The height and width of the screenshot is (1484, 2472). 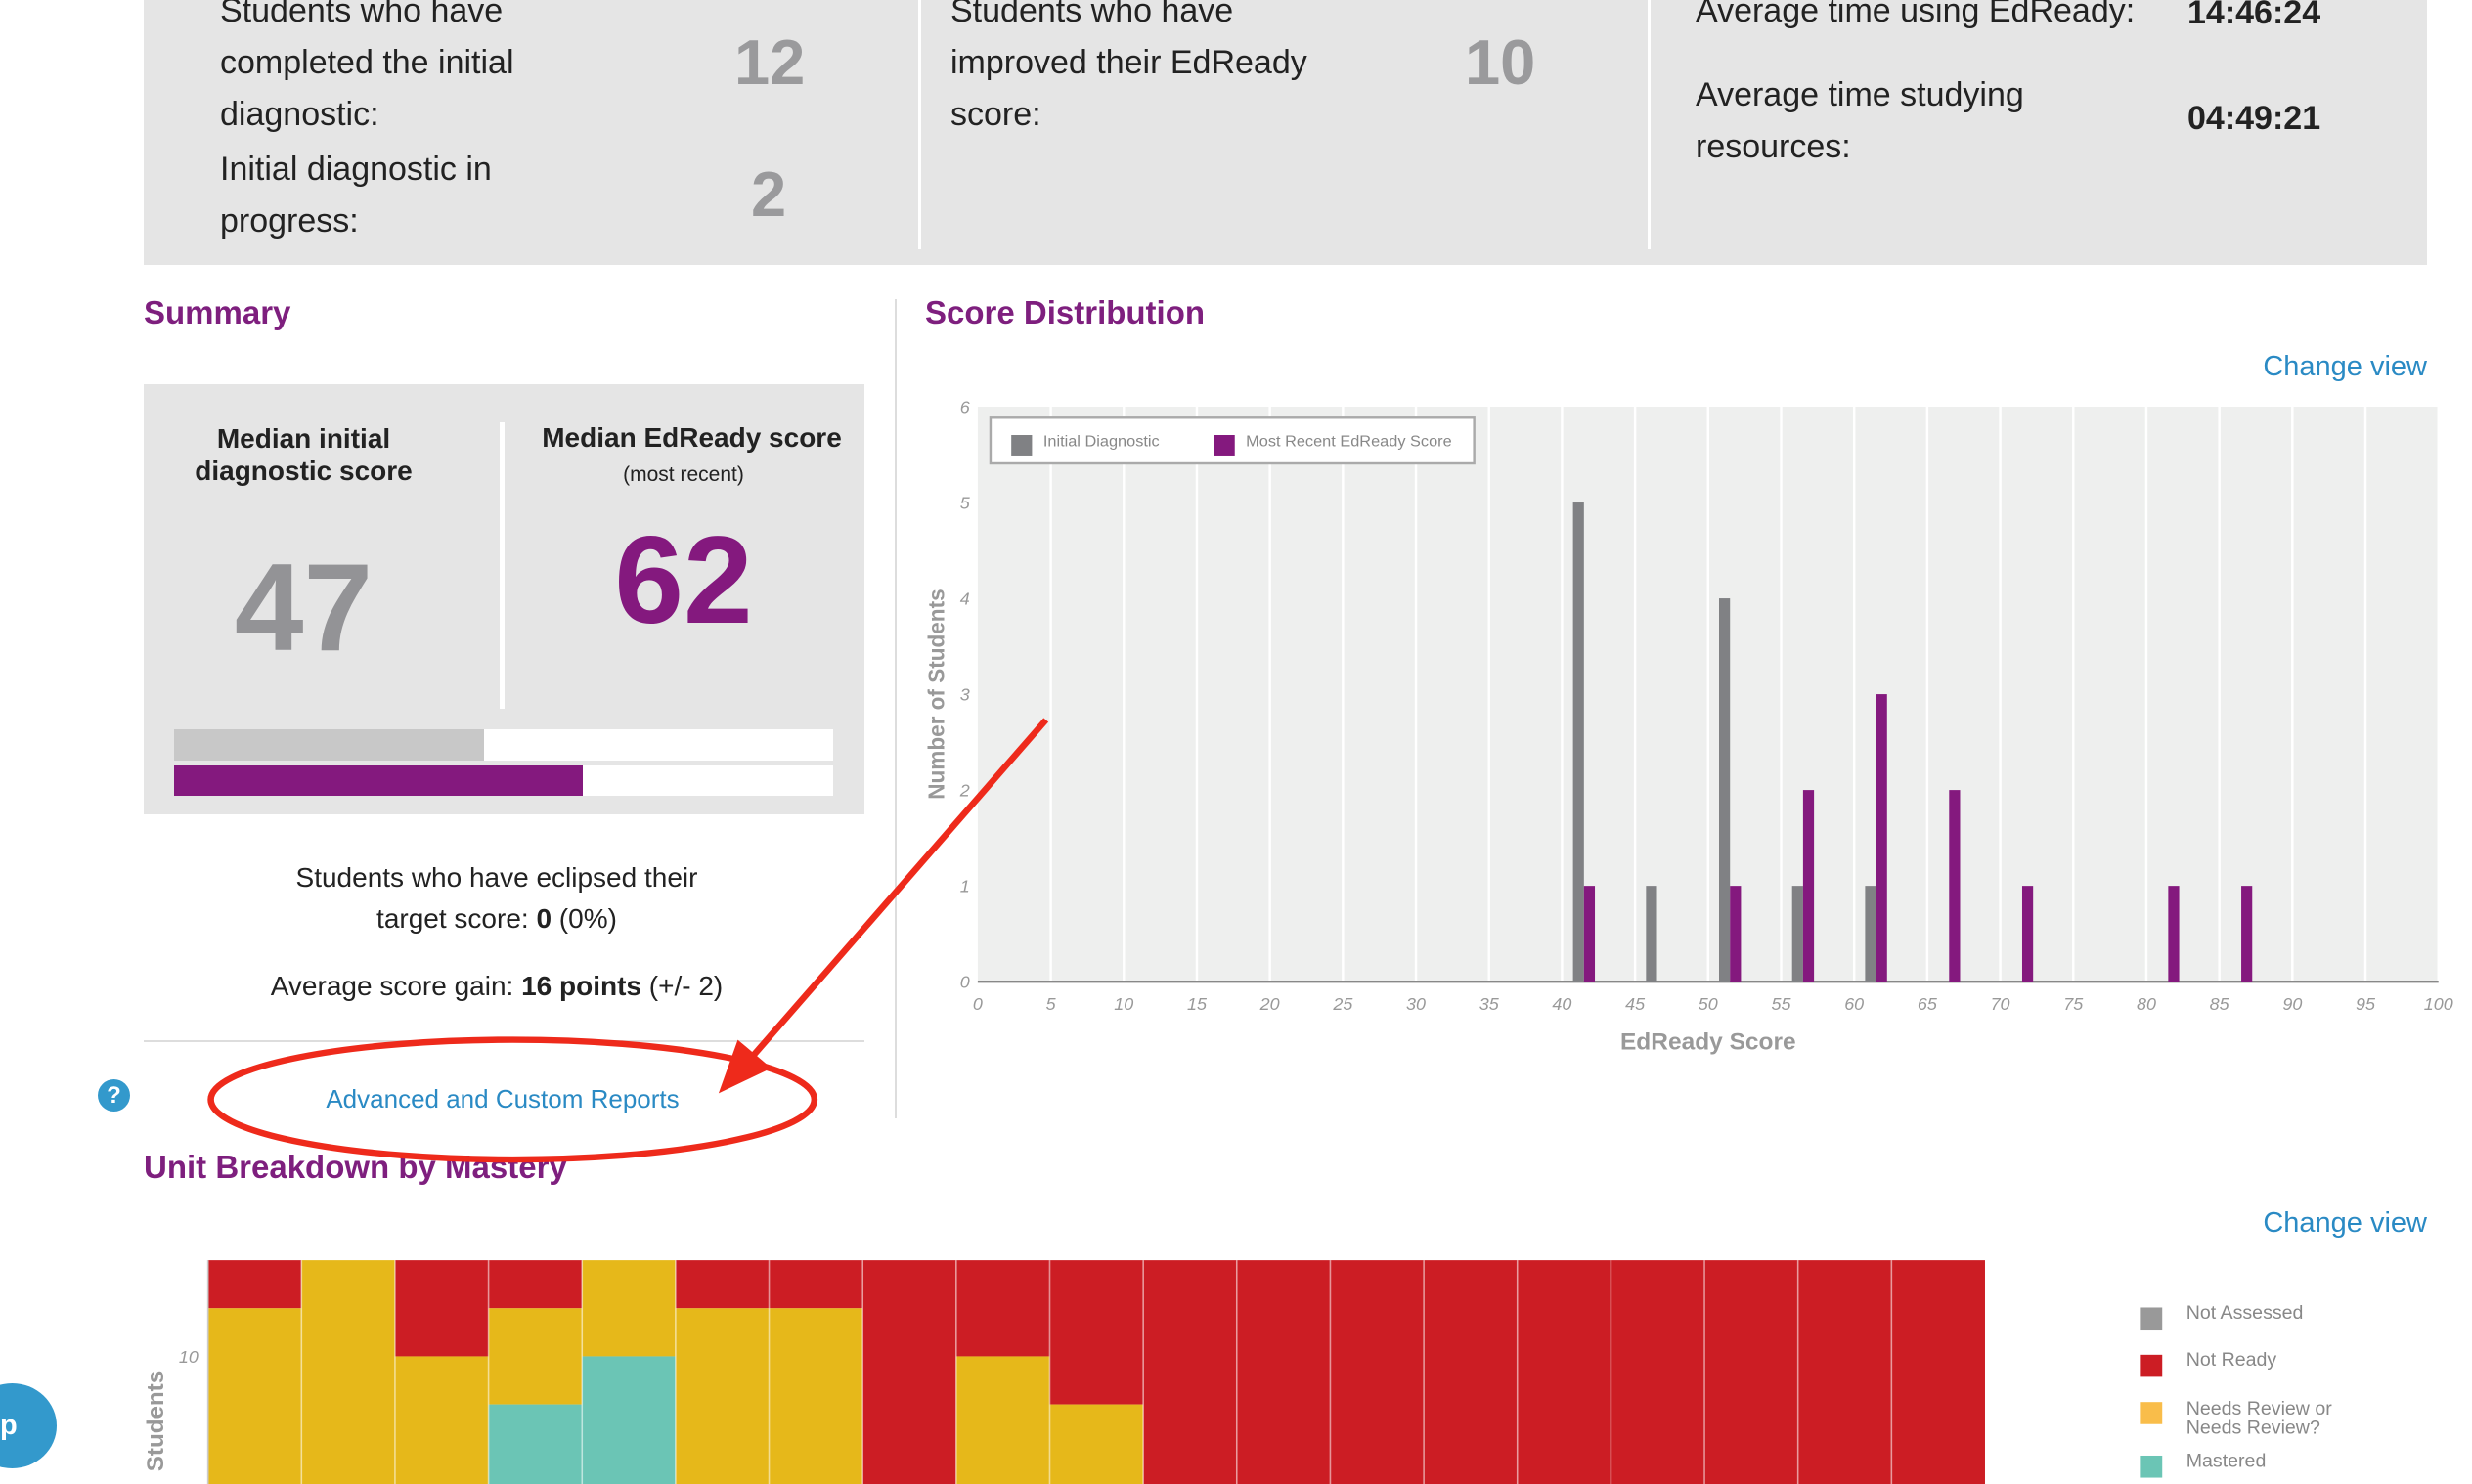 What do you see at coordinates (2438, 1004) in the screenshot?
I see `x-tick-label: 100` at bounding box center [2438, 1004].